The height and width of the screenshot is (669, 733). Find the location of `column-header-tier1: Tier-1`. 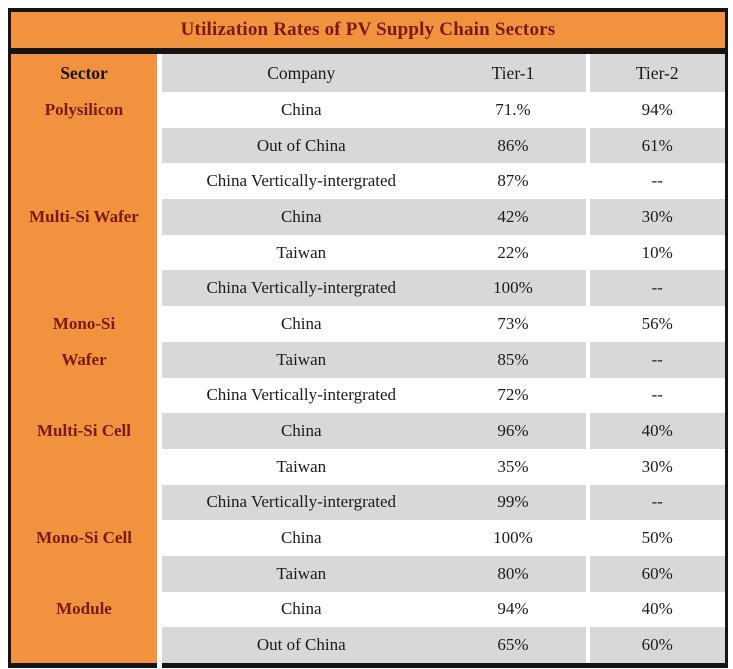

column-header-tier1: Tier-1 is located at coordinates (514, 71).